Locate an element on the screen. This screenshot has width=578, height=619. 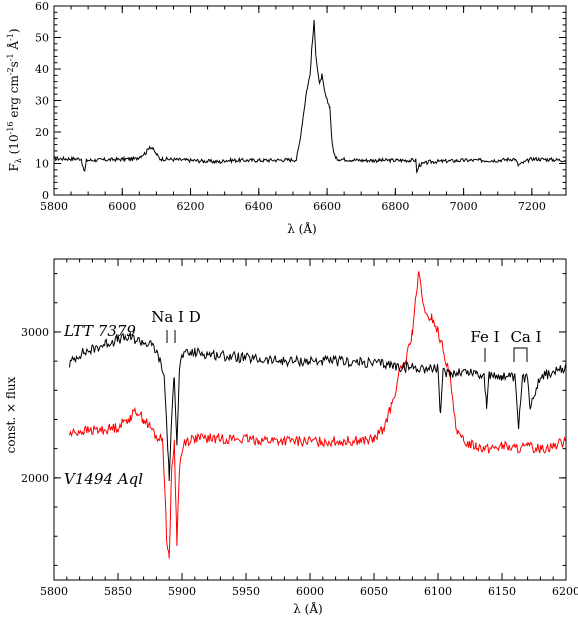
fe-i-label: Fe I is located at coordinates (484, 337).